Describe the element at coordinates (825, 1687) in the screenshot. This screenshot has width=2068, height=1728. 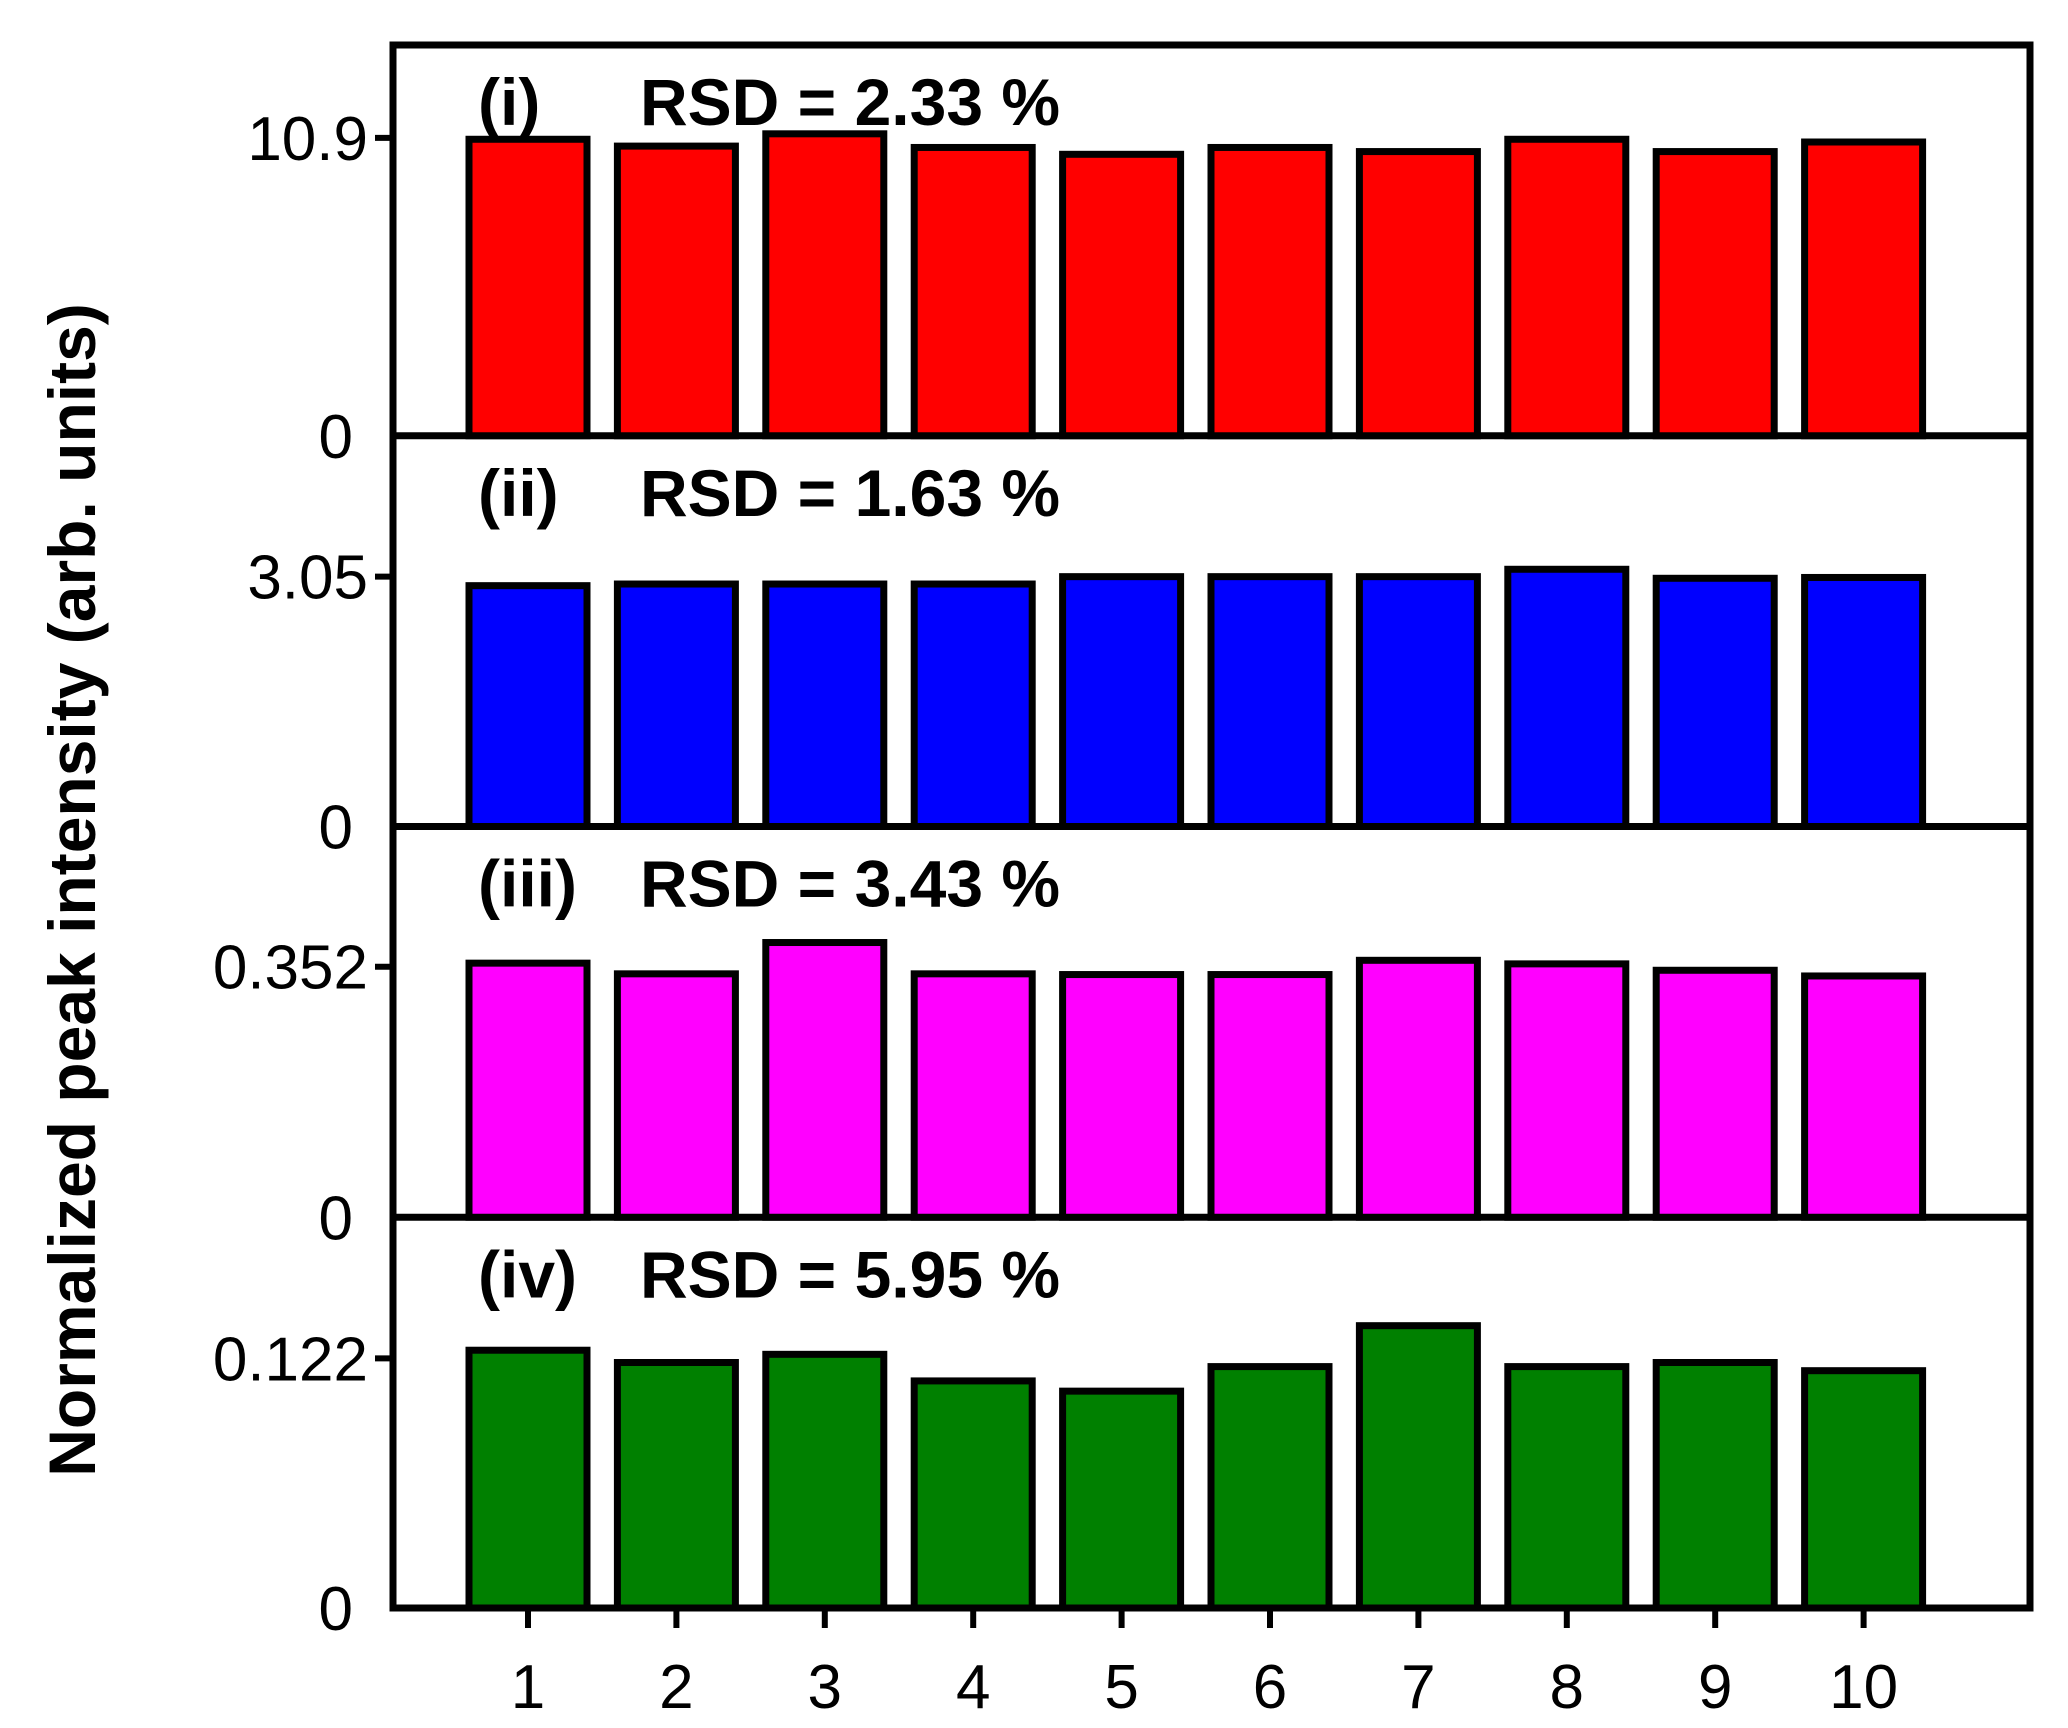
I see `x-tick-label: 3` at that location.